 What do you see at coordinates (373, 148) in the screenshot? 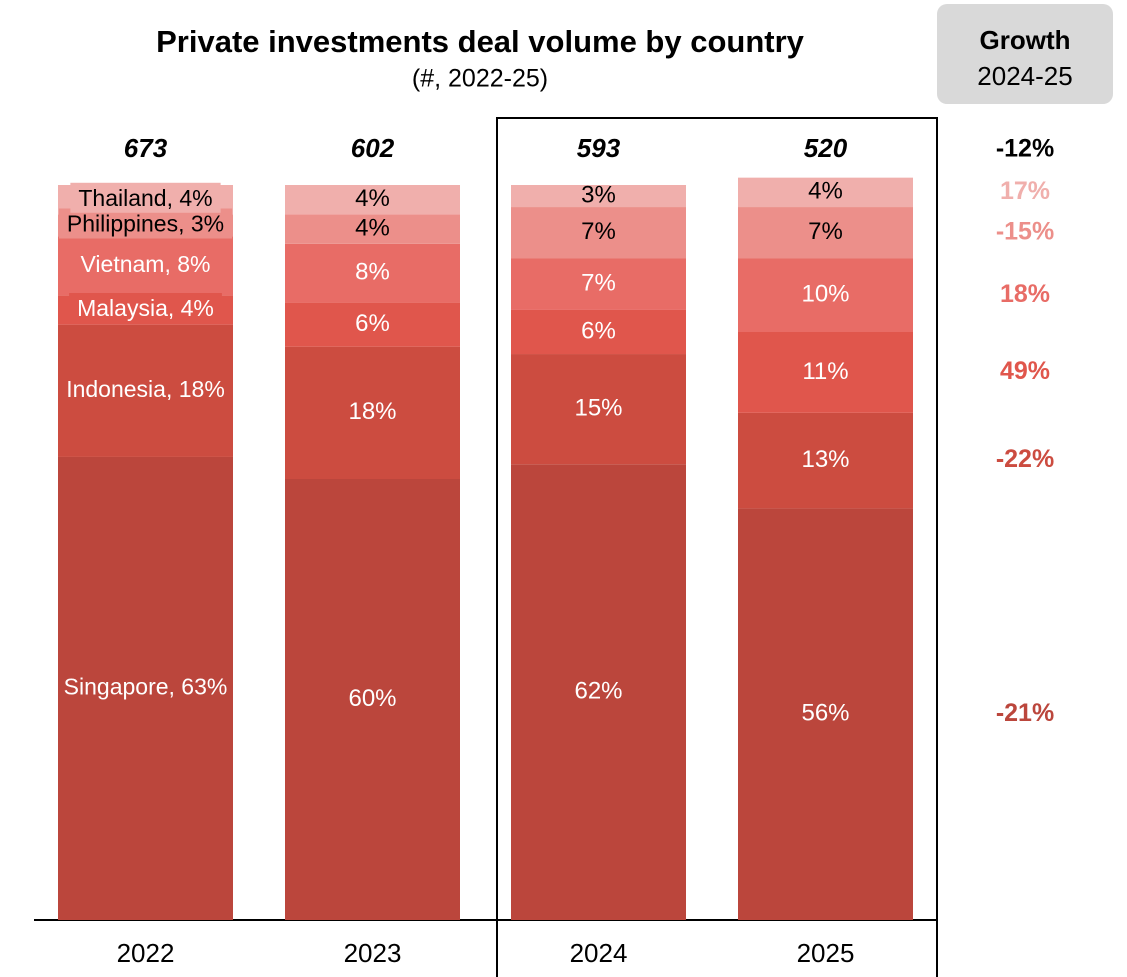
I see `total-label: 602` at bounding box center [373, 148].